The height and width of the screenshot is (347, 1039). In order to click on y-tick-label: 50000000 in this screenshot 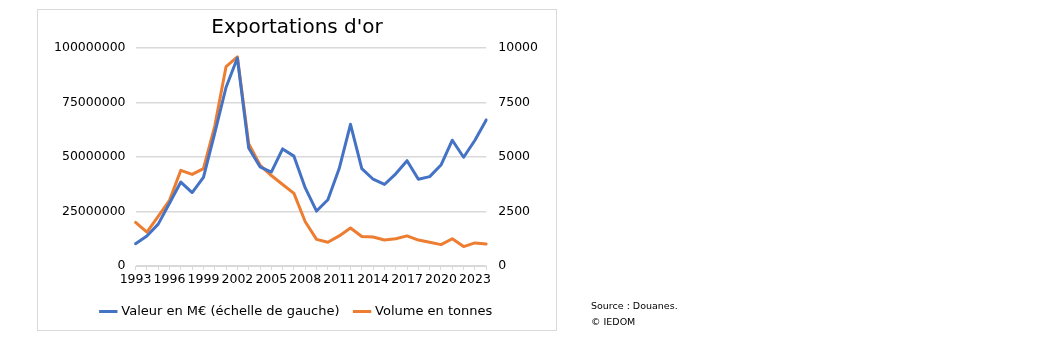, I will do `click(93, 156)`.